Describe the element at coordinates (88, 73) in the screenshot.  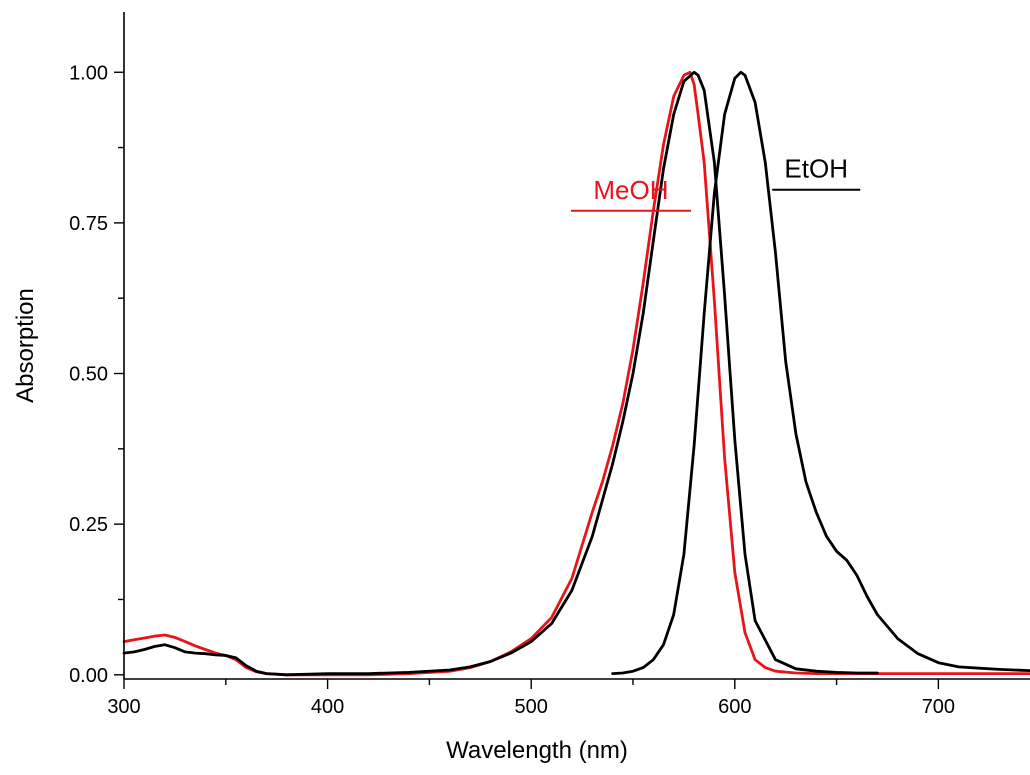
I see `y-tick-label: 1.00` at that location.